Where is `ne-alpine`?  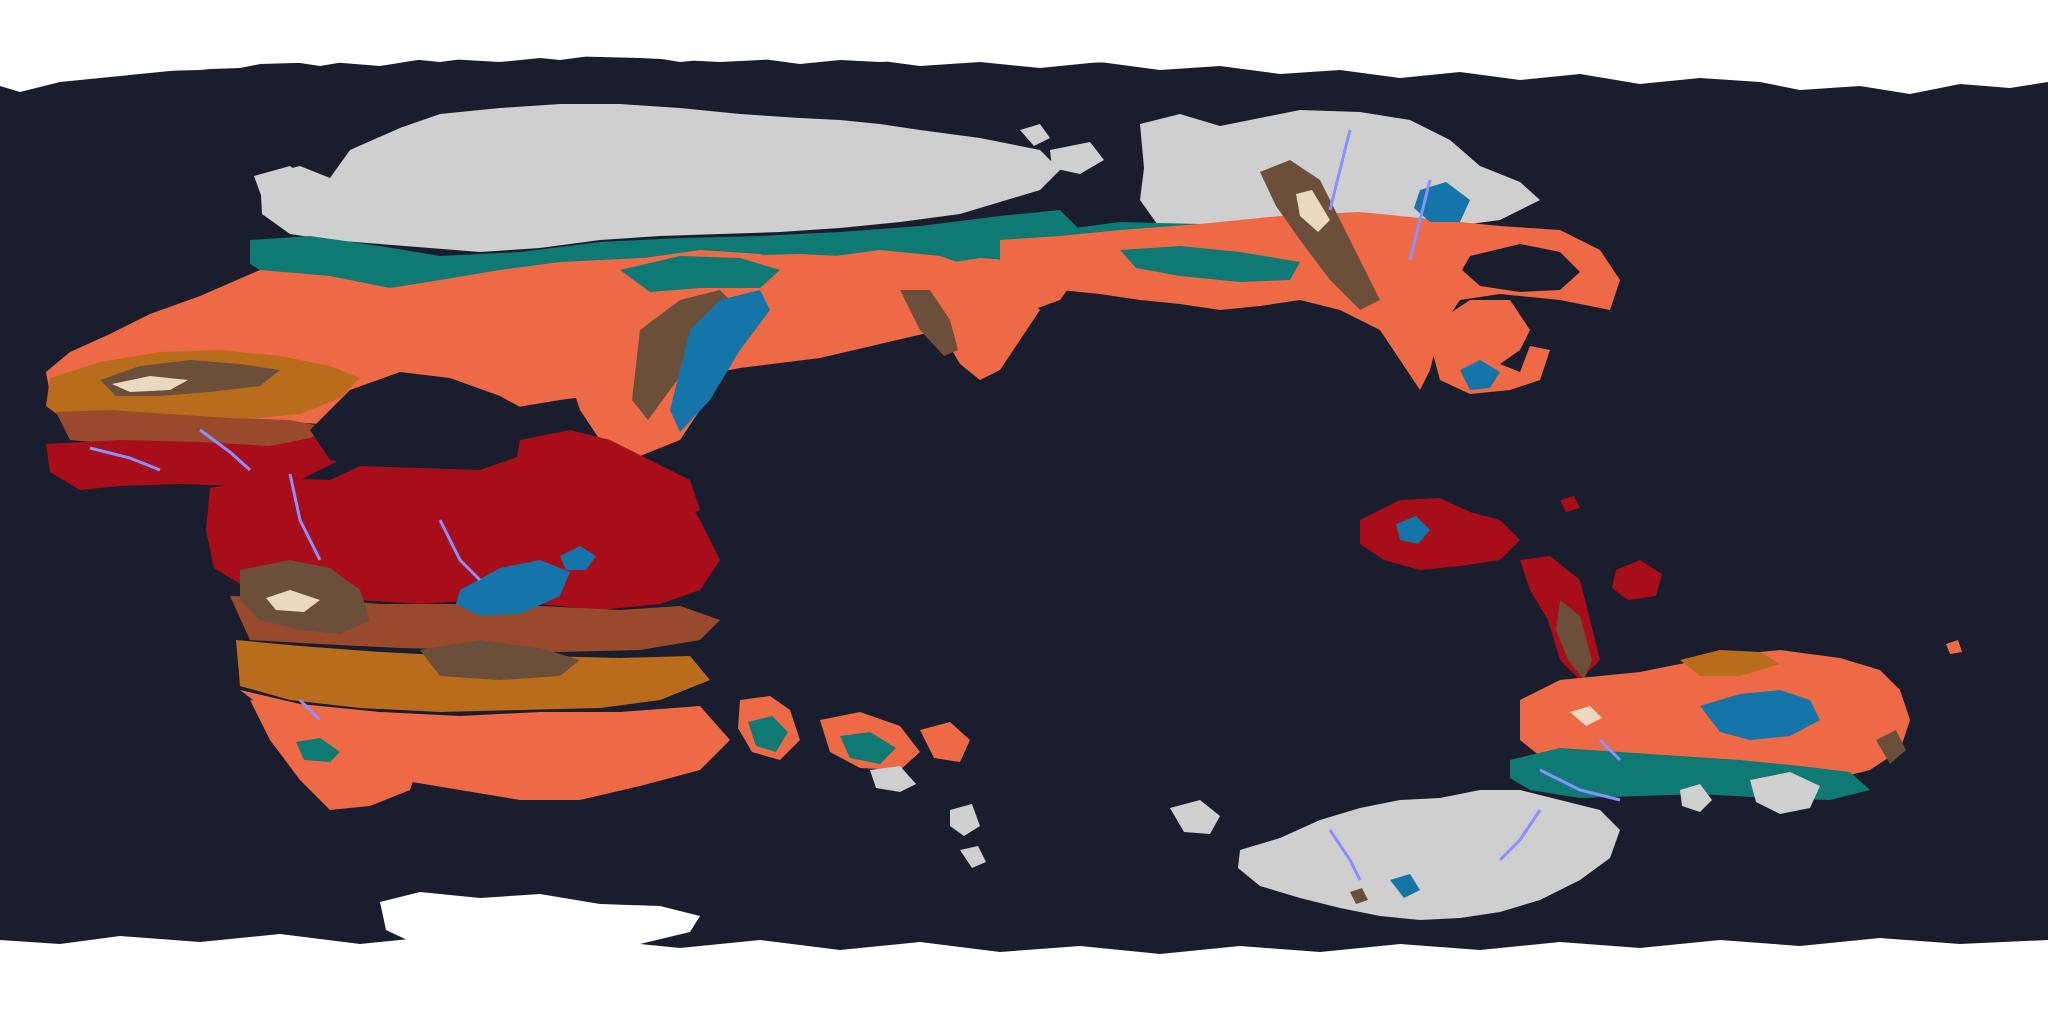 ne-alpine is located at coordinates (1313, 211).